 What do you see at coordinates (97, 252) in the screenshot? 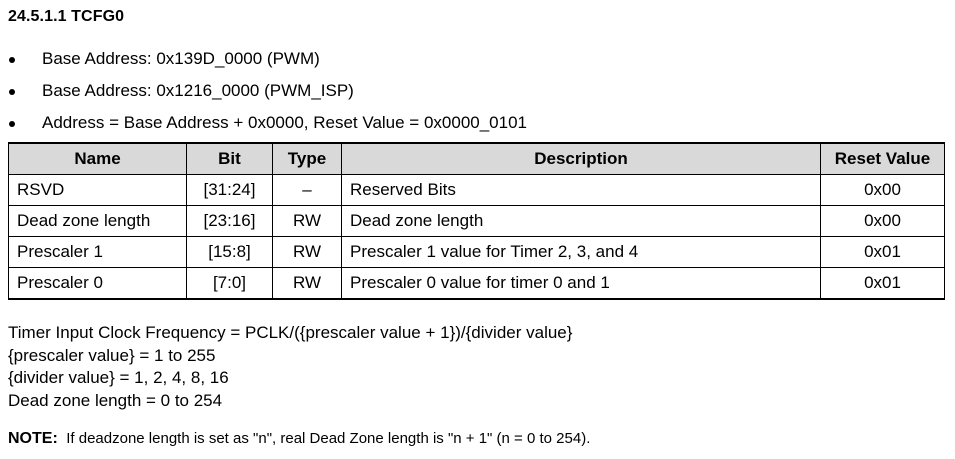
I see `cell-name: Prescaler 1` at bounding box center [97, 252].